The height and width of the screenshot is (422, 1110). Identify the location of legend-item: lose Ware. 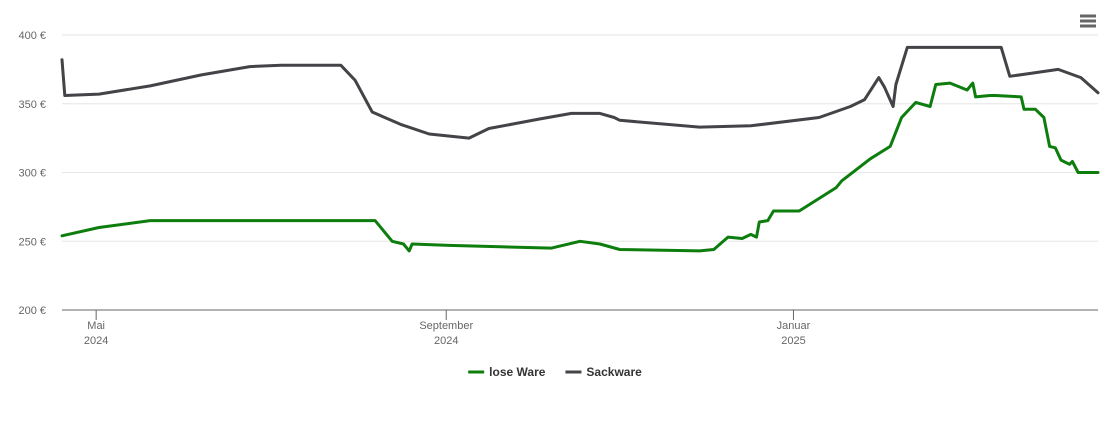
(507, 372).